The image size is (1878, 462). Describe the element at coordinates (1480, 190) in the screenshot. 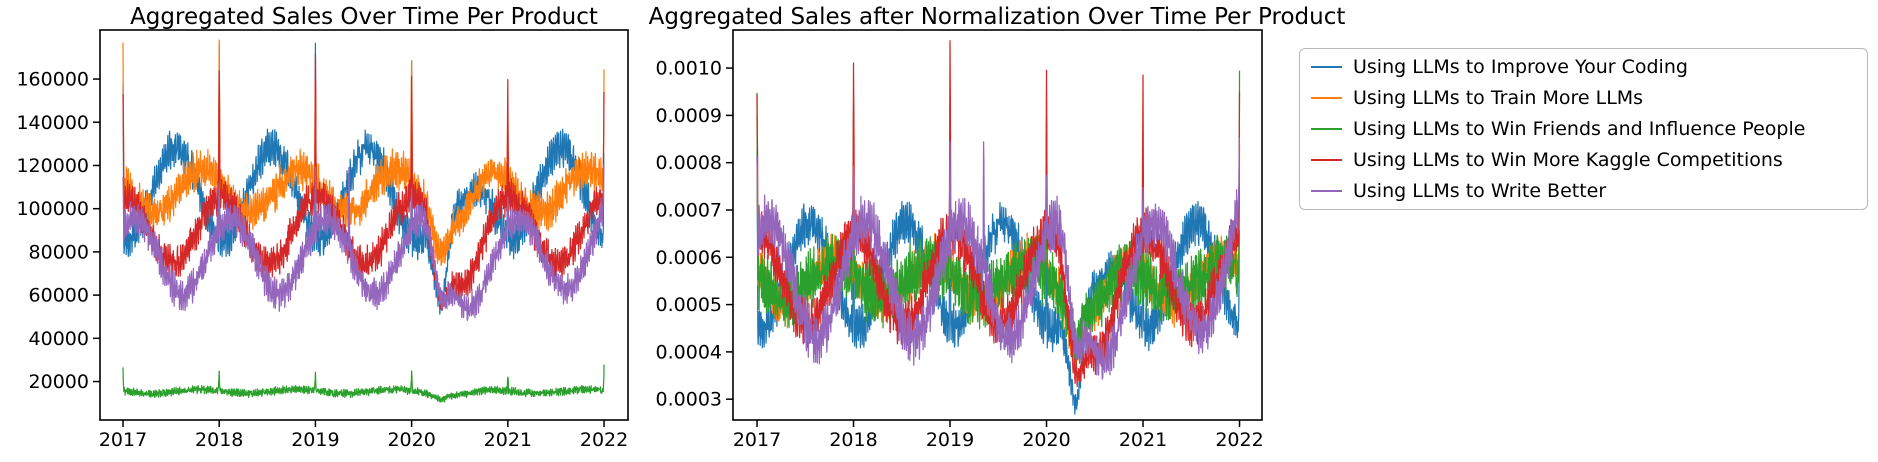

I see `legend-item-label: Using LLMs to Write Better` at that location.